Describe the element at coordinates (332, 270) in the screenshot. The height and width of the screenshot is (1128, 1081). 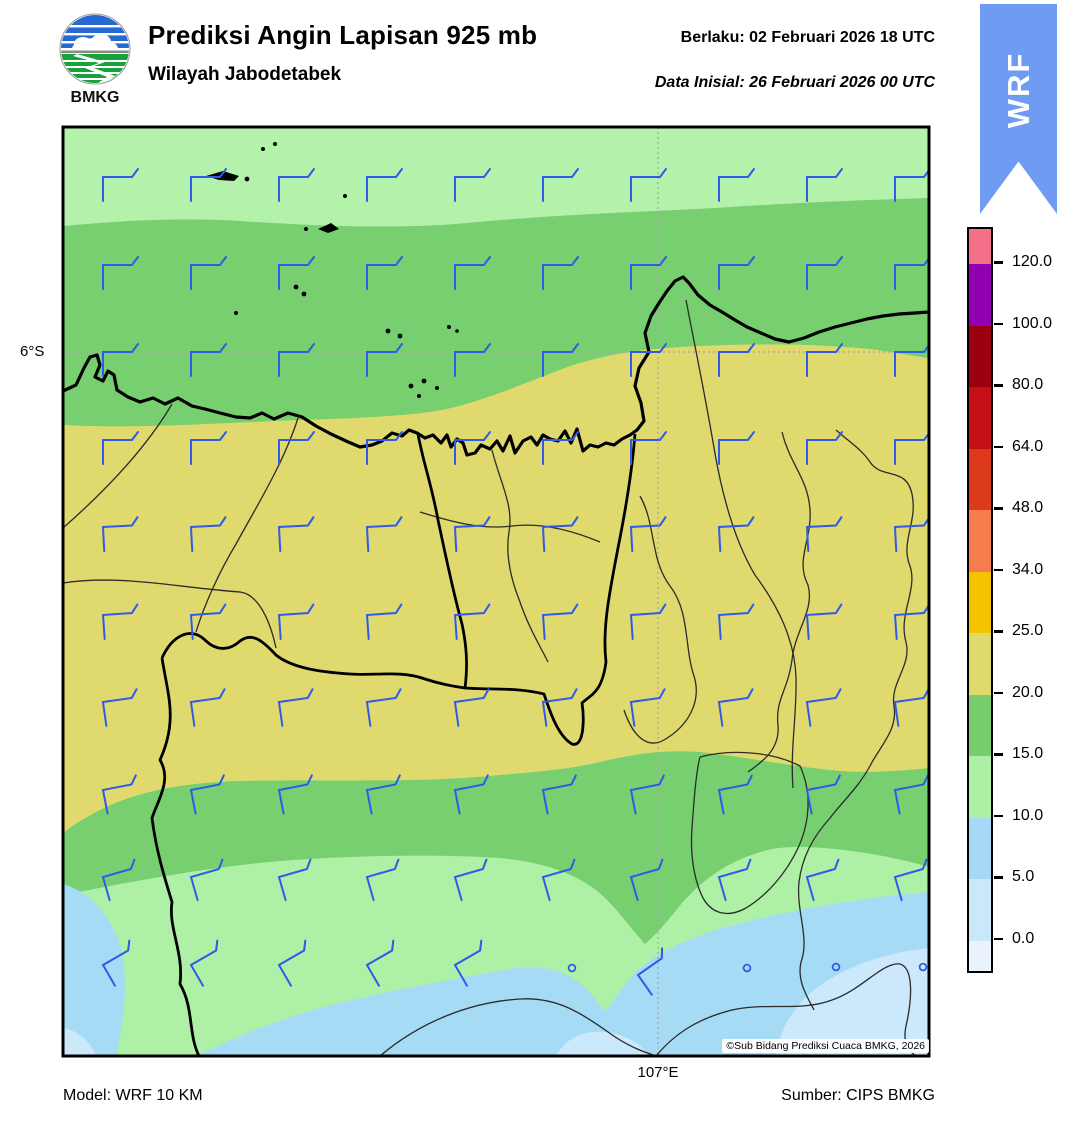
I see `islands` at that location.